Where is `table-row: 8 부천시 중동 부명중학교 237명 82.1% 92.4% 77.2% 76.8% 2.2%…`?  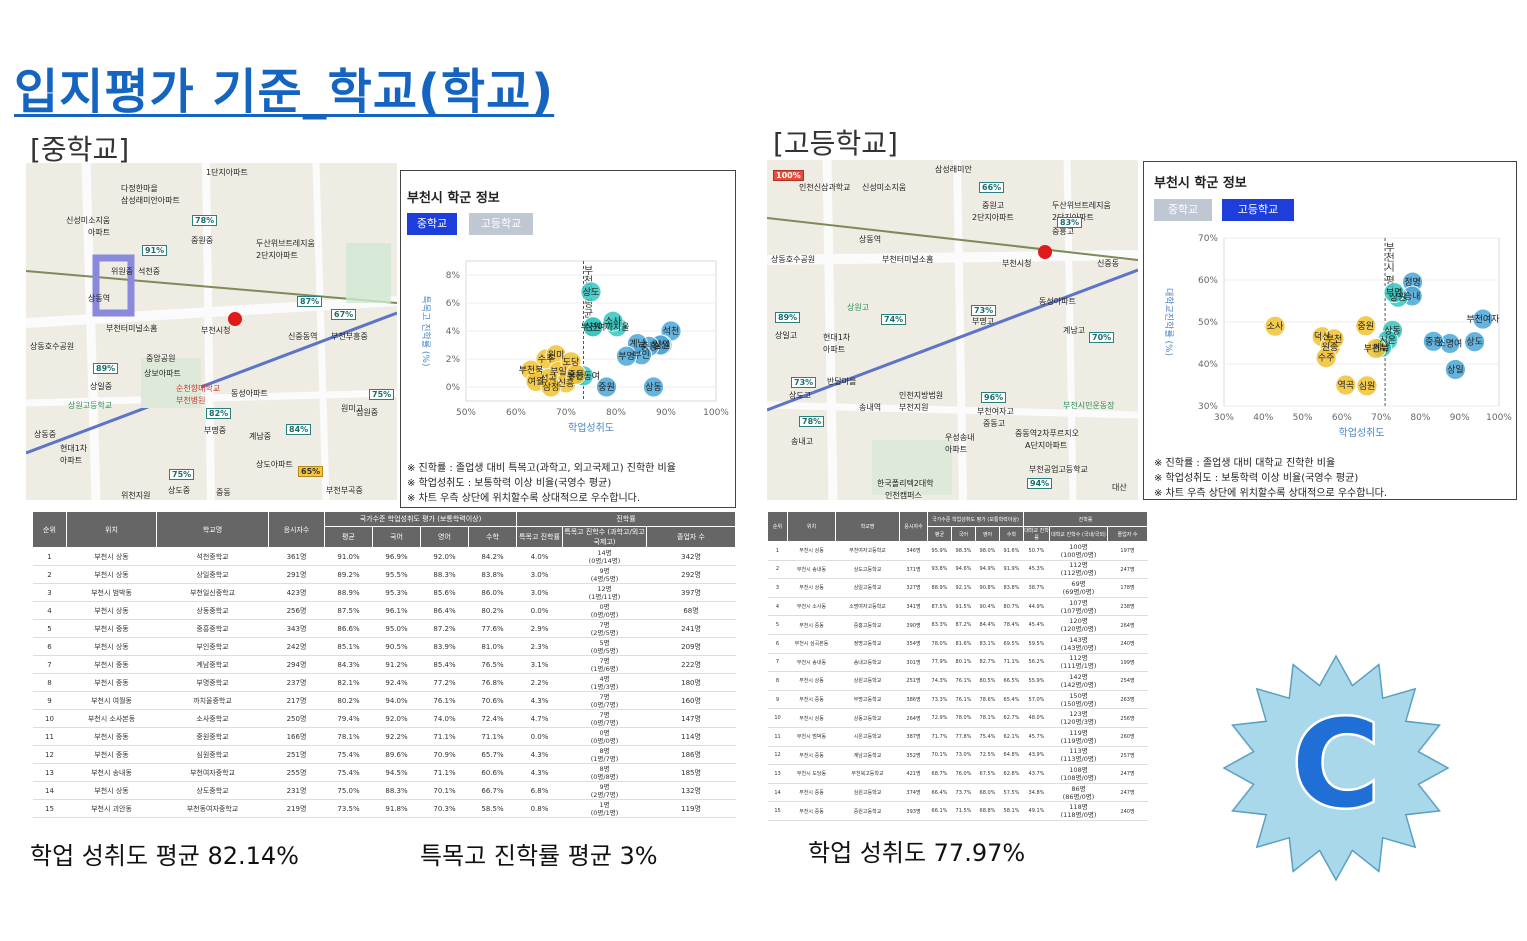
table-row: 8 부천시 중동 부명중학교 237명 82.1% 92.4% 77.2% 76.8% 2.2%… is located at coordinates (384, 682).